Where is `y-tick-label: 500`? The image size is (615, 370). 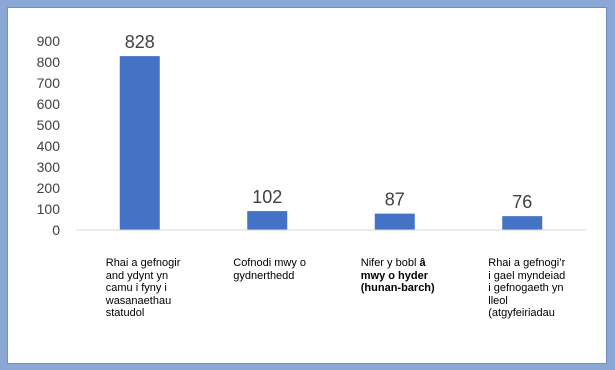
y-tick-label: 500 is located at coordinates (49, 125).